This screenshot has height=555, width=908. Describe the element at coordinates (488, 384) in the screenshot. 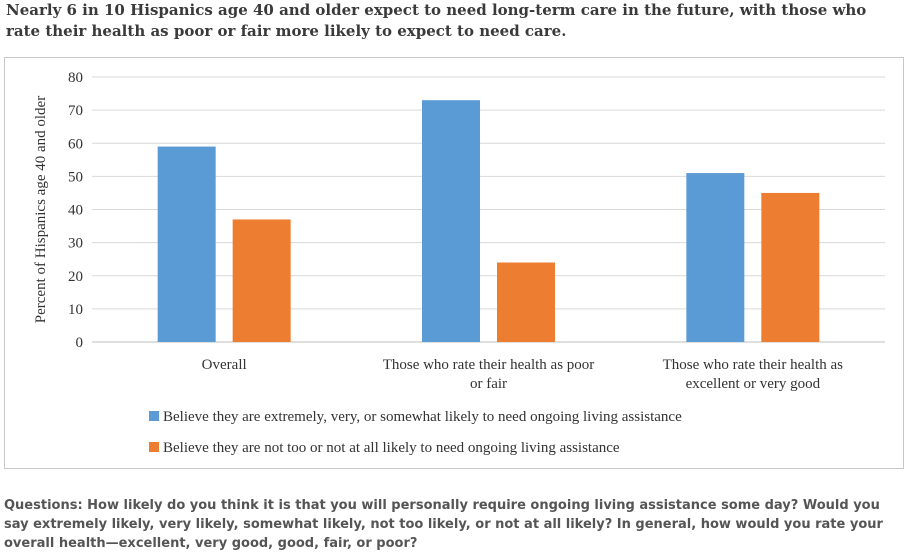

I see `x-category-label: or fair` at that location.